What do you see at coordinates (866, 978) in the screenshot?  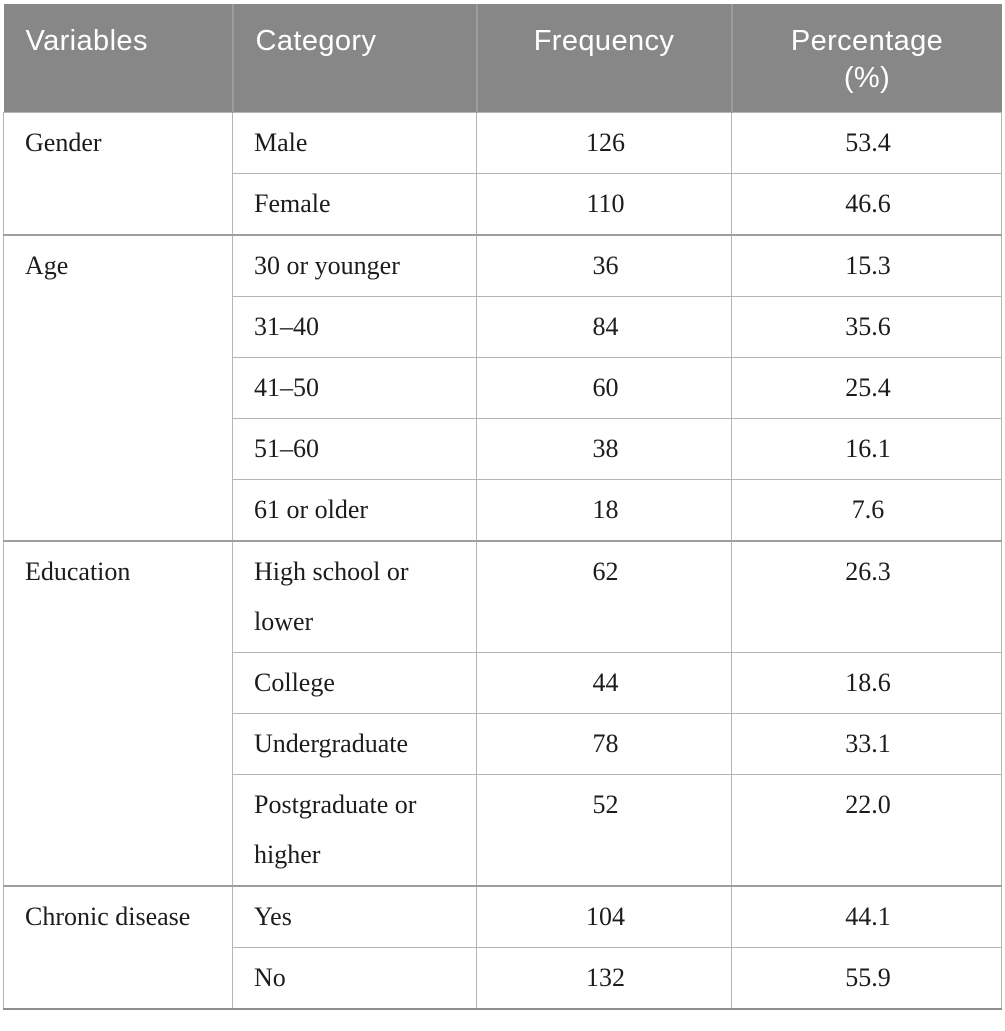 I see `percentage-cell: 55.9` at bounding box center [866, 978].